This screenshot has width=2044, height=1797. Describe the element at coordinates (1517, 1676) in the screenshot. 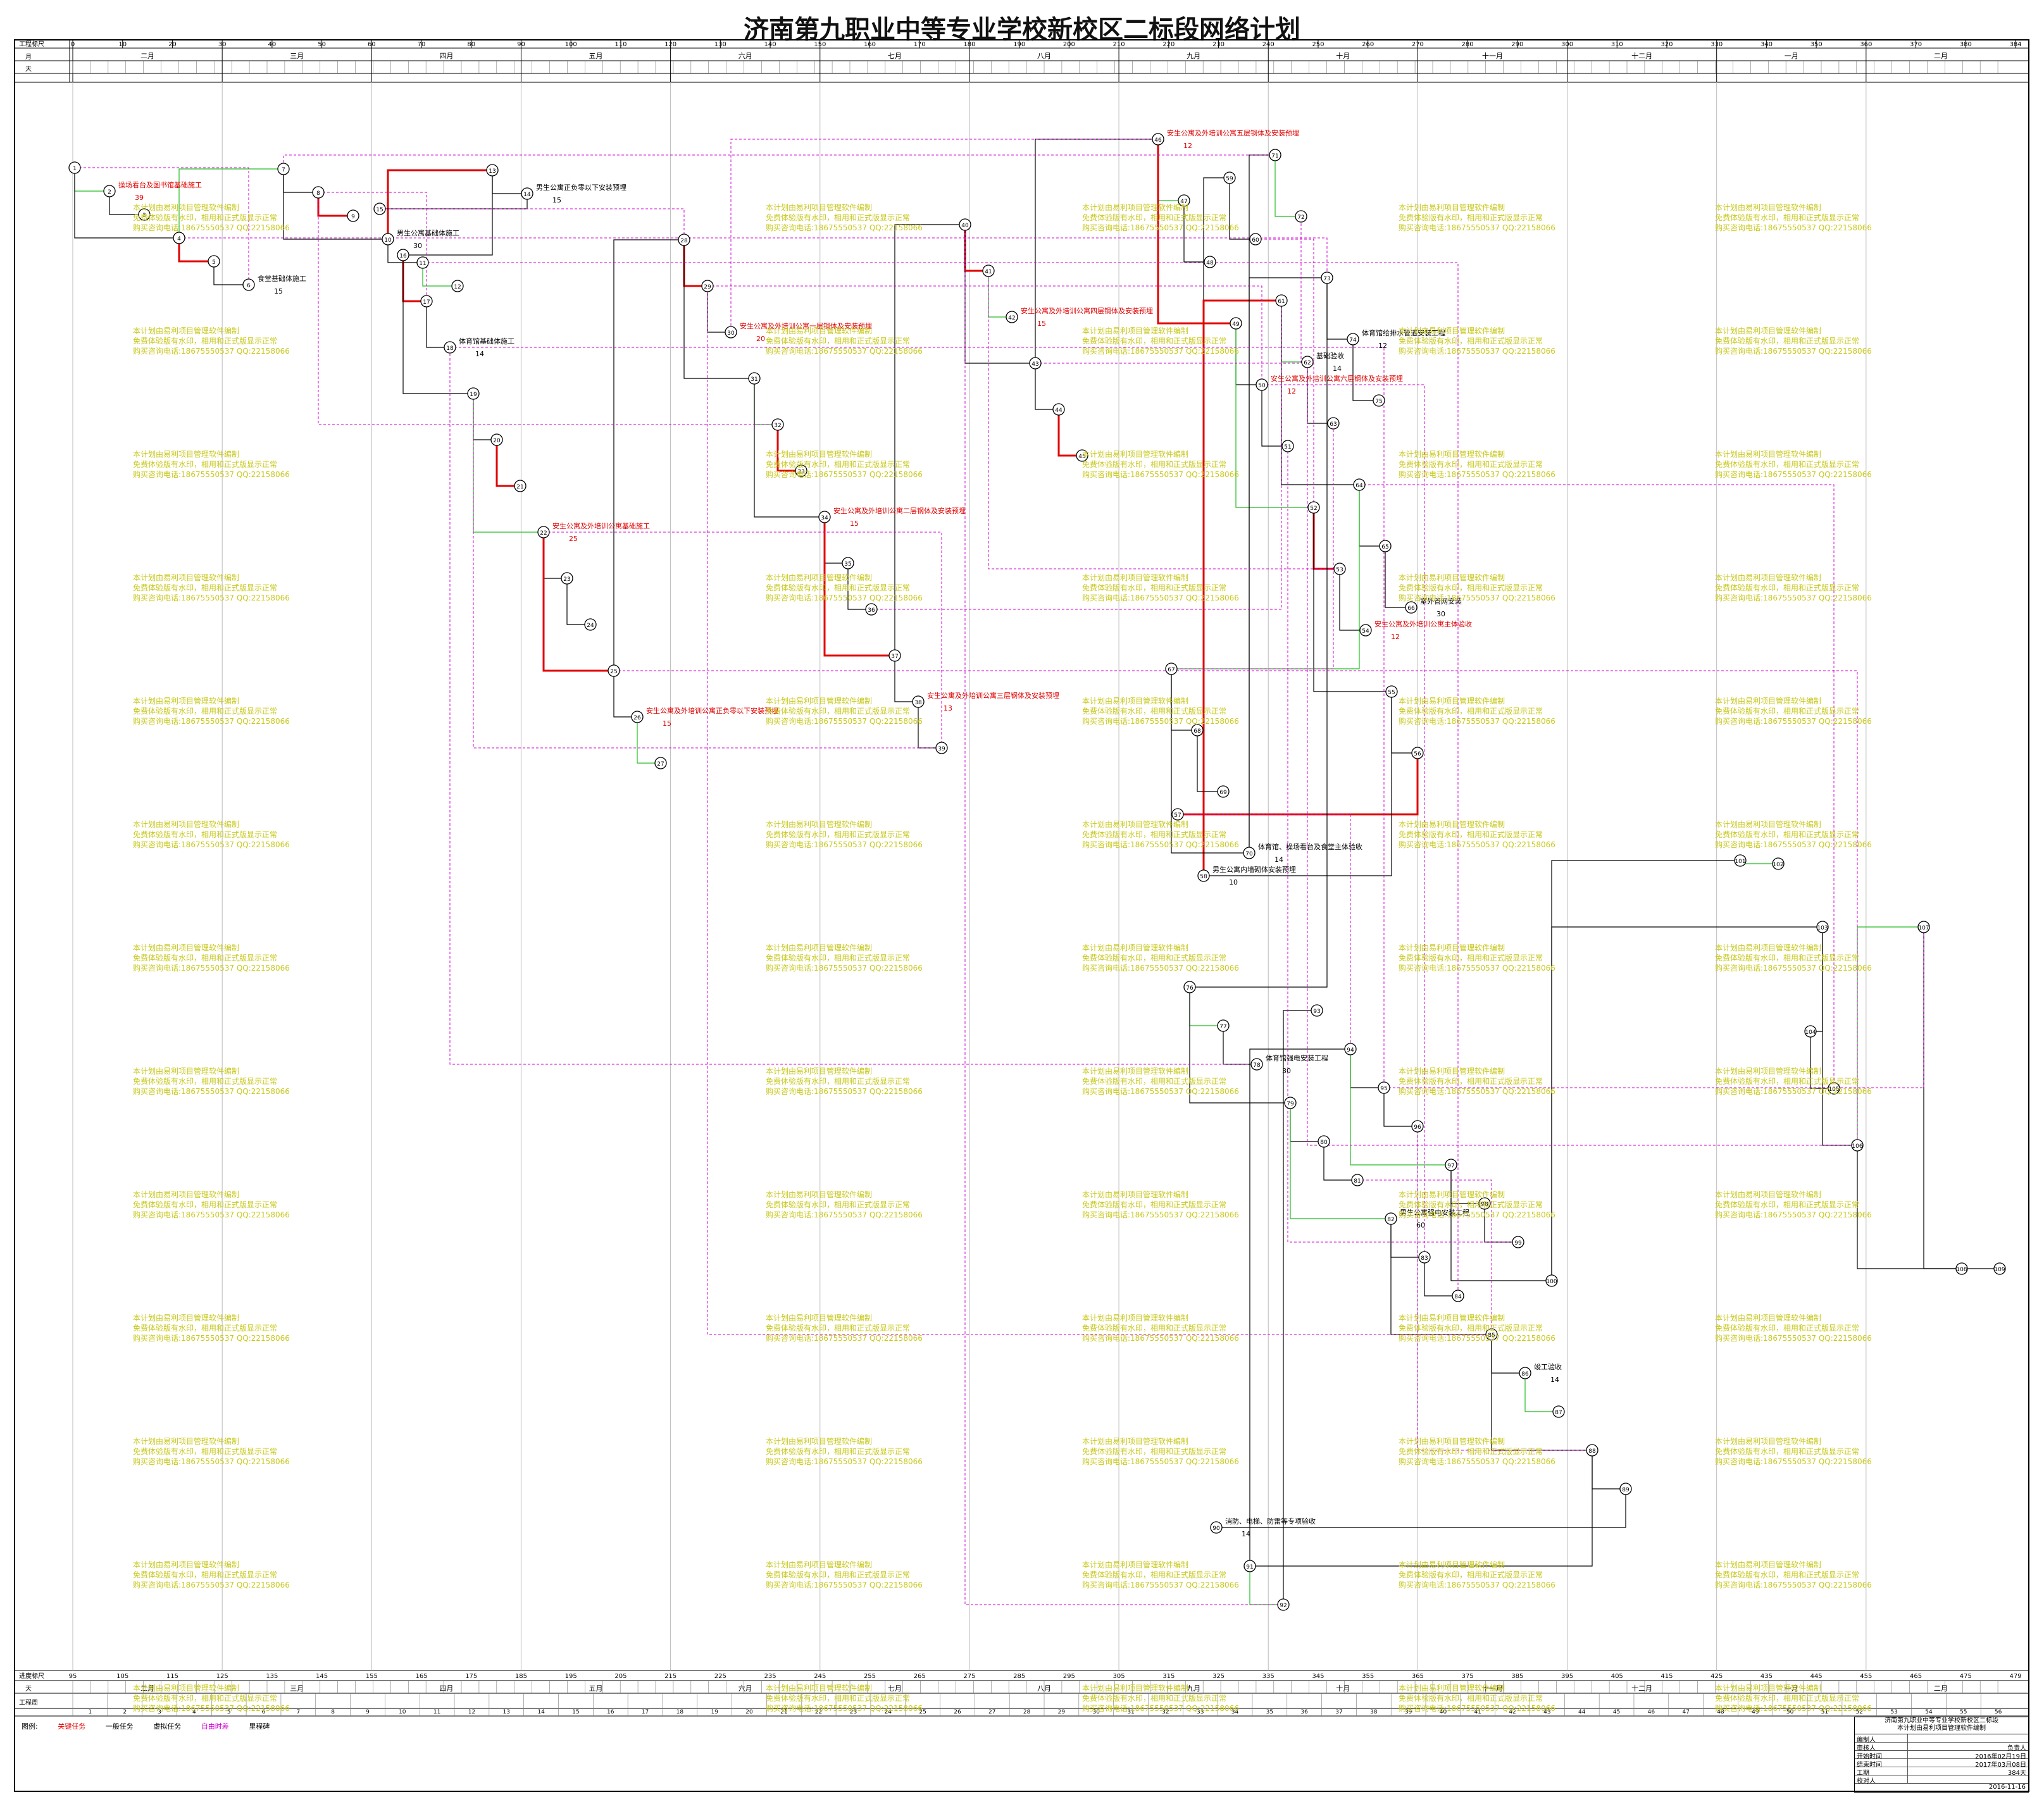

I see `scale-tick-bottom: 385` at that location.